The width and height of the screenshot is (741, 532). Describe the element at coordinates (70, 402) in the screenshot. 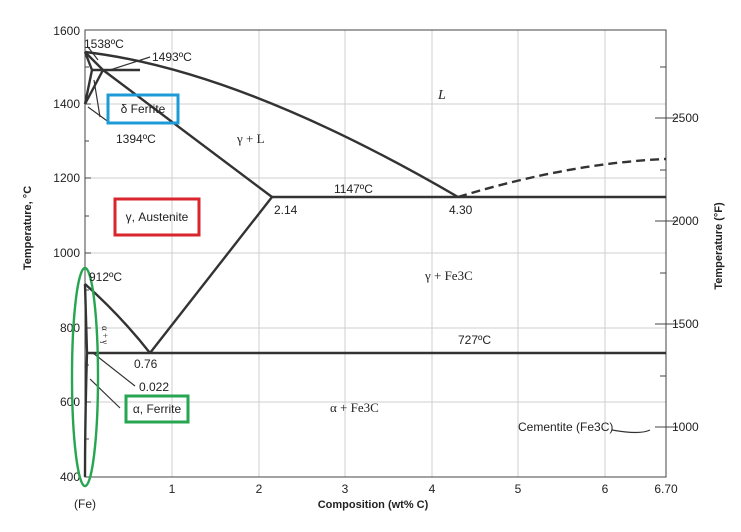

I see `y-tick-600: 600` at that location.